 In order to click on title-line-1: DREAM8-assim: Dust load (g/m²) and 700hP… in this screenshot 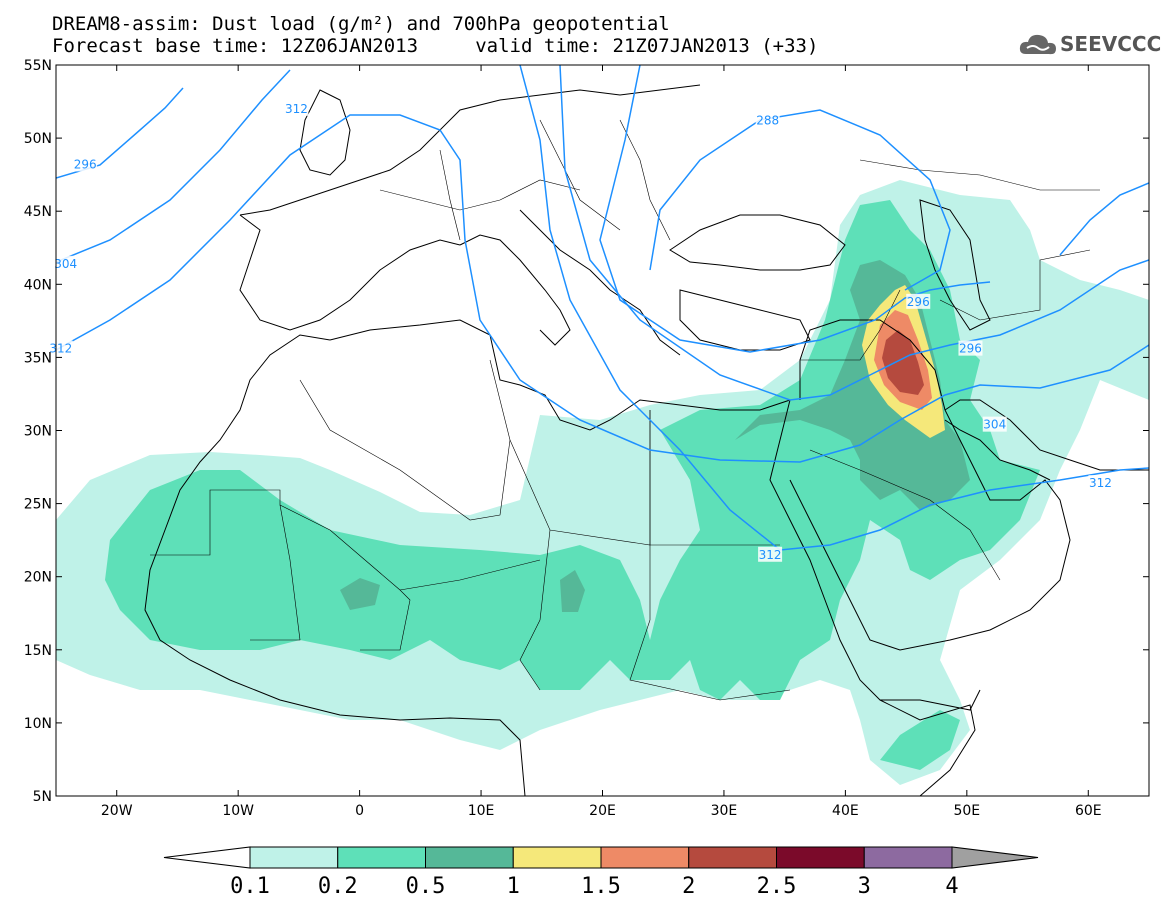, I will do `click(361, 24)`.